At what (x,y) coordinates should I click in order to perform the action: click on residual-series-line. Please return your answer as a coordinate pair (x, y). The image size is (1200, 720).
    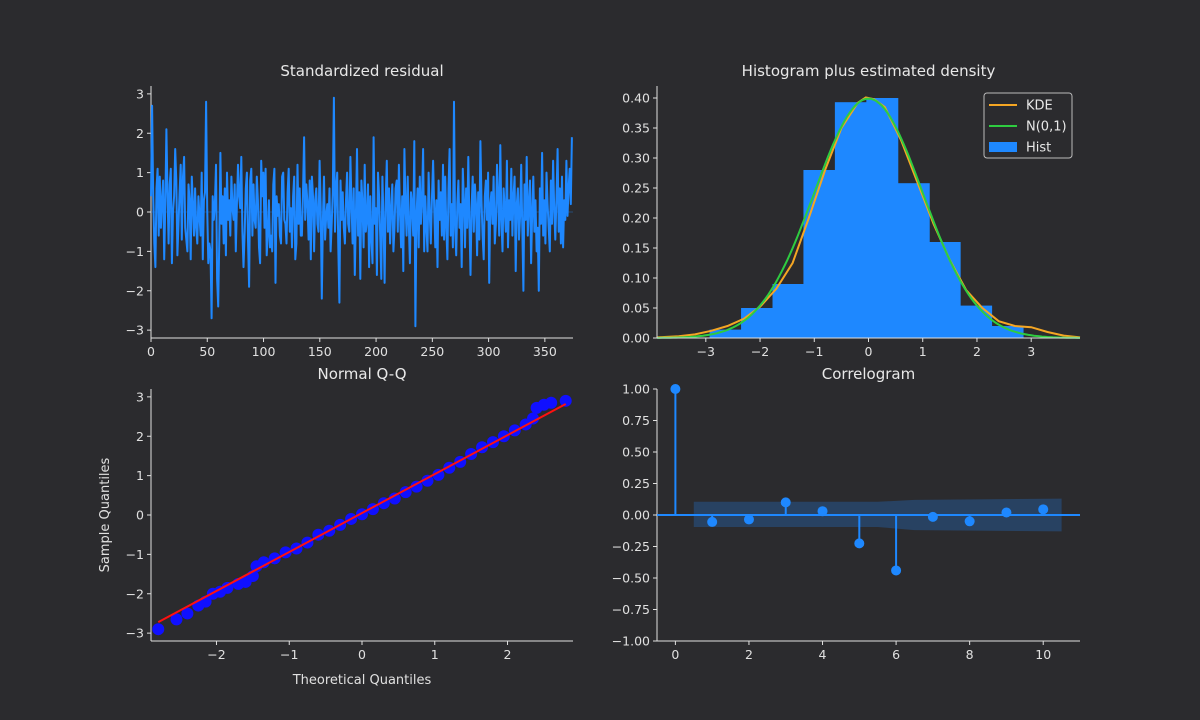
    Looking at the image, I should click on (361, 212).